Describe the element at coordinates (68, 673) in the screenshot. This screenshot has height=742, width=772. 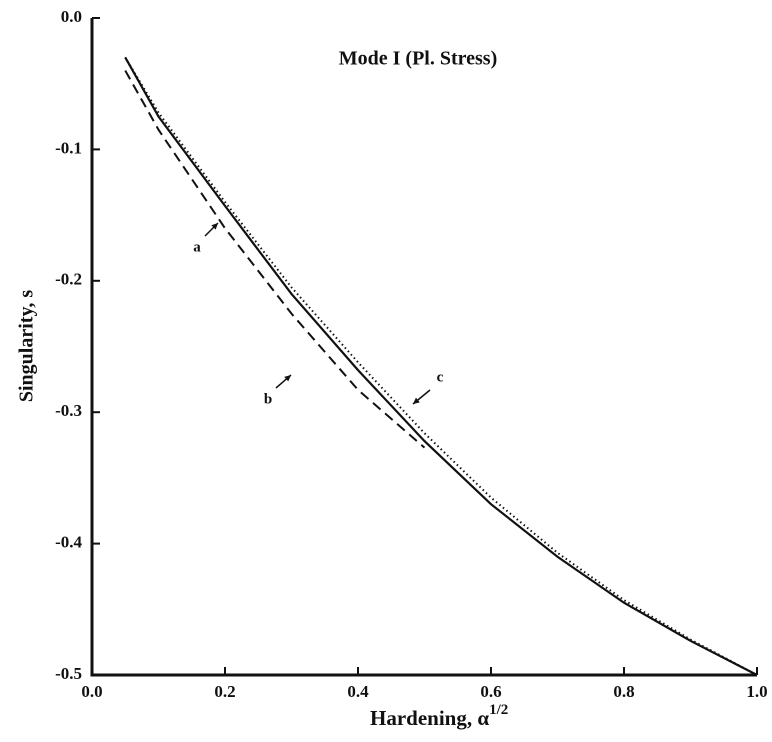
I see `y-tick-label: -0.5` at that location.